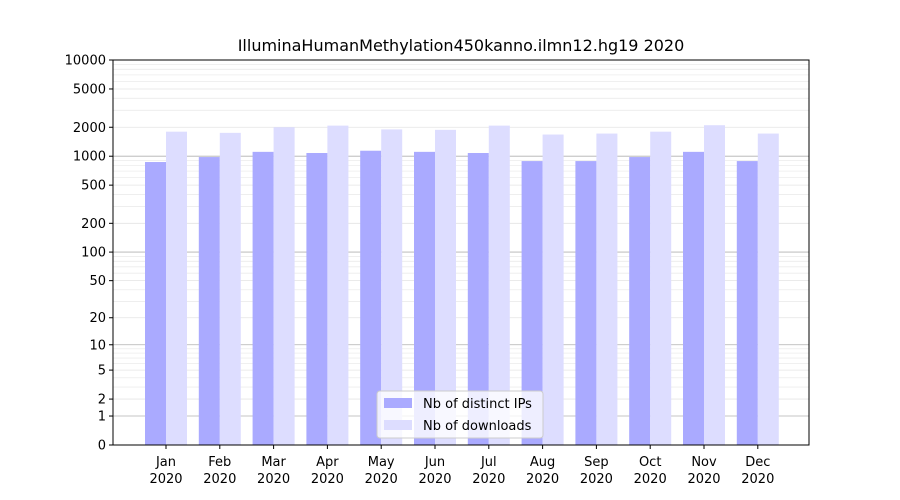  Describe the element at coordinates (757, 462) in the screenshot. I see `x-tick-label-month: Dec` at that location.